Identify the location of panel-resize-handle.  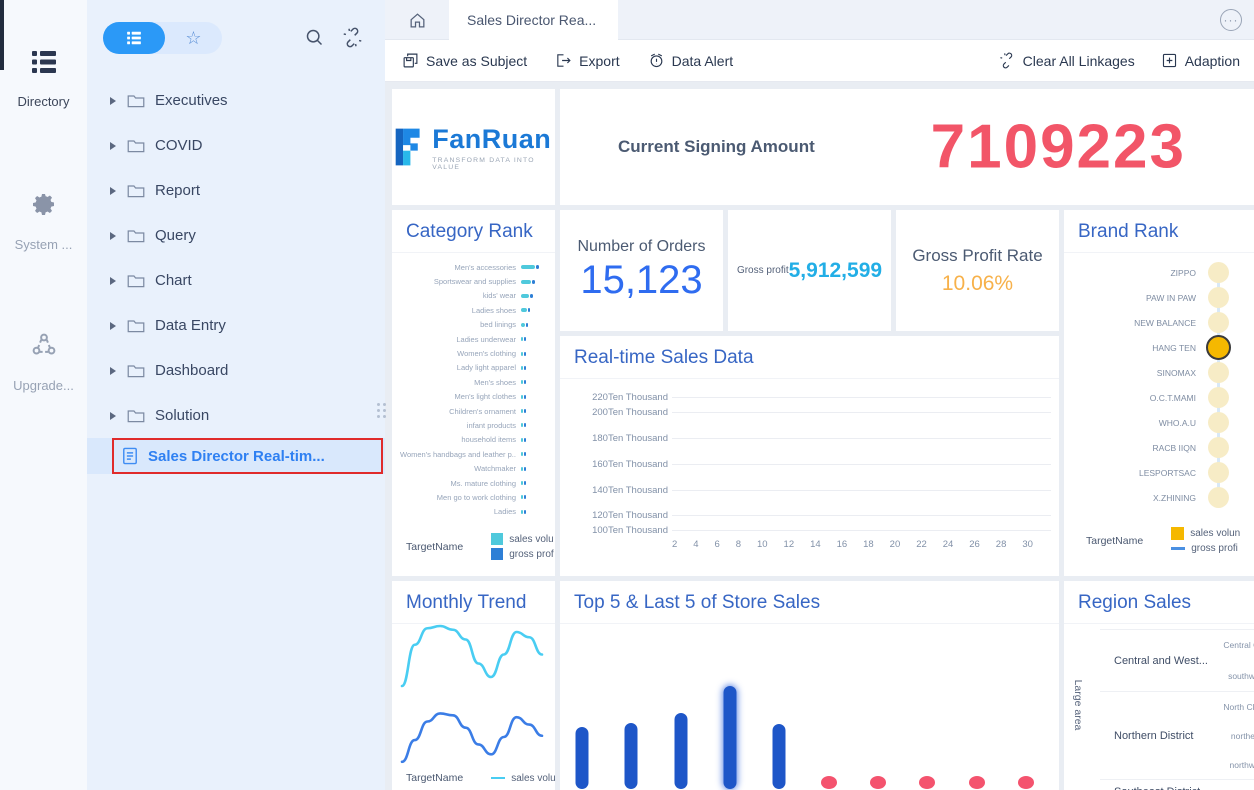
(383, 413).